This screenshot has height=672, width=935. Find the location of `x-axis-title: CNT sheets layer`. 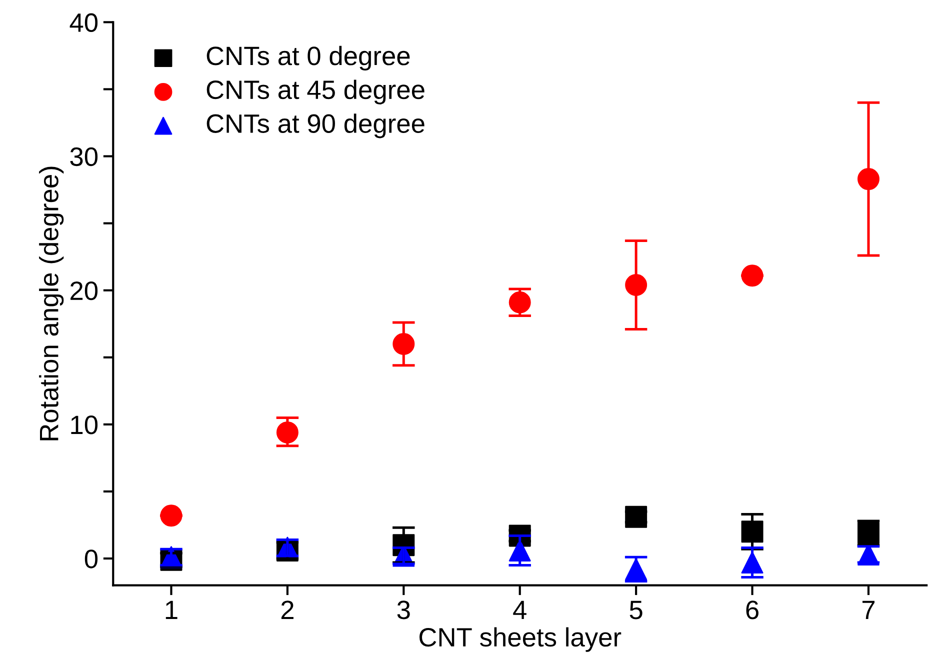

x-axis-title: CNT sheets layer is located at coordinates (521, 639).